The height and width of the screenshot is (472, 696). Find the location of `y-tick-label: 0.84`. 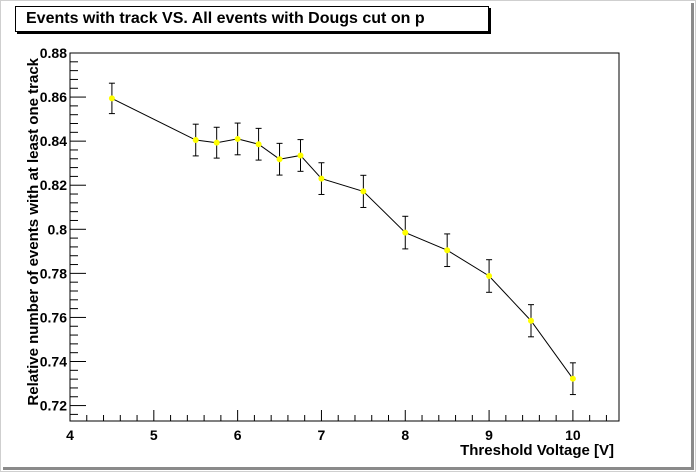

y-tick-label: 0.84 is located at coordinates (53, 141).